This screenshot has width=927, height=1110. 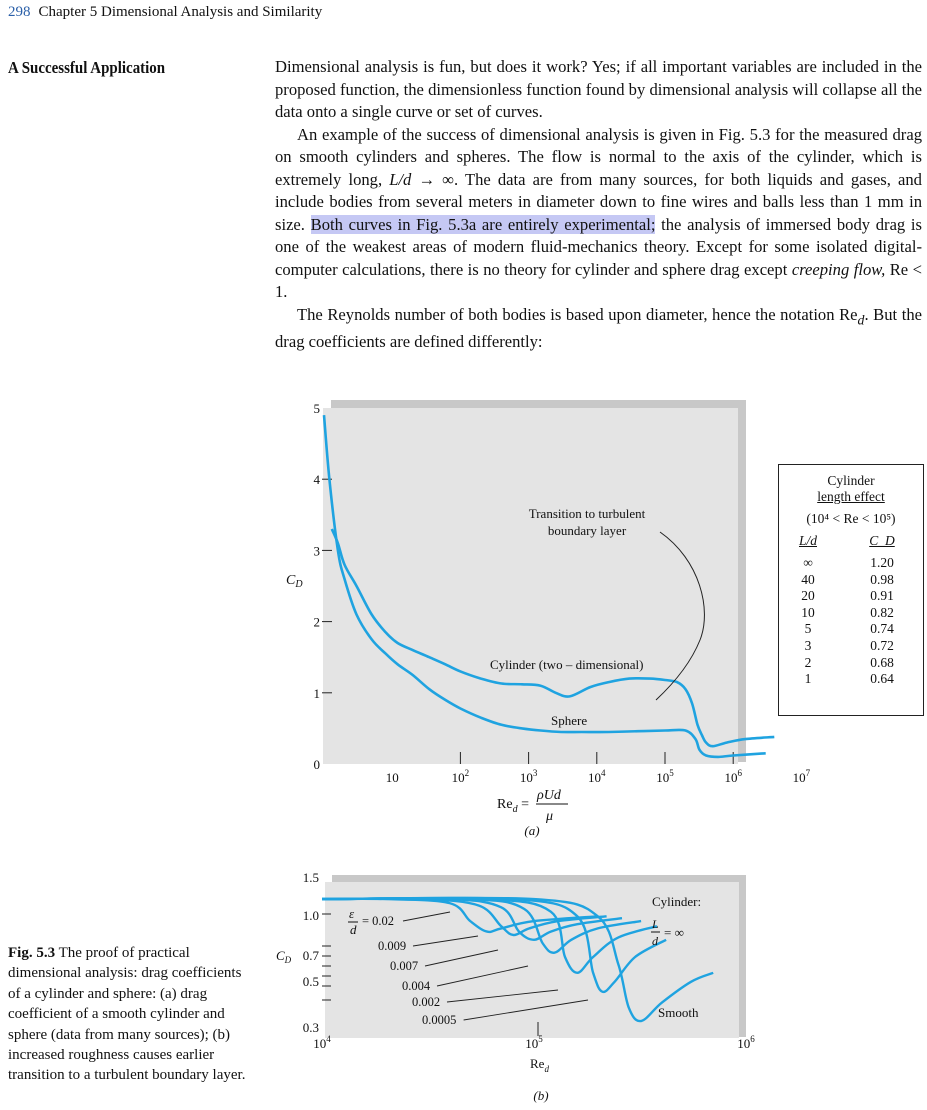 I want to click on epsilon-over-d-label: ε, so click(x=352, y=913).